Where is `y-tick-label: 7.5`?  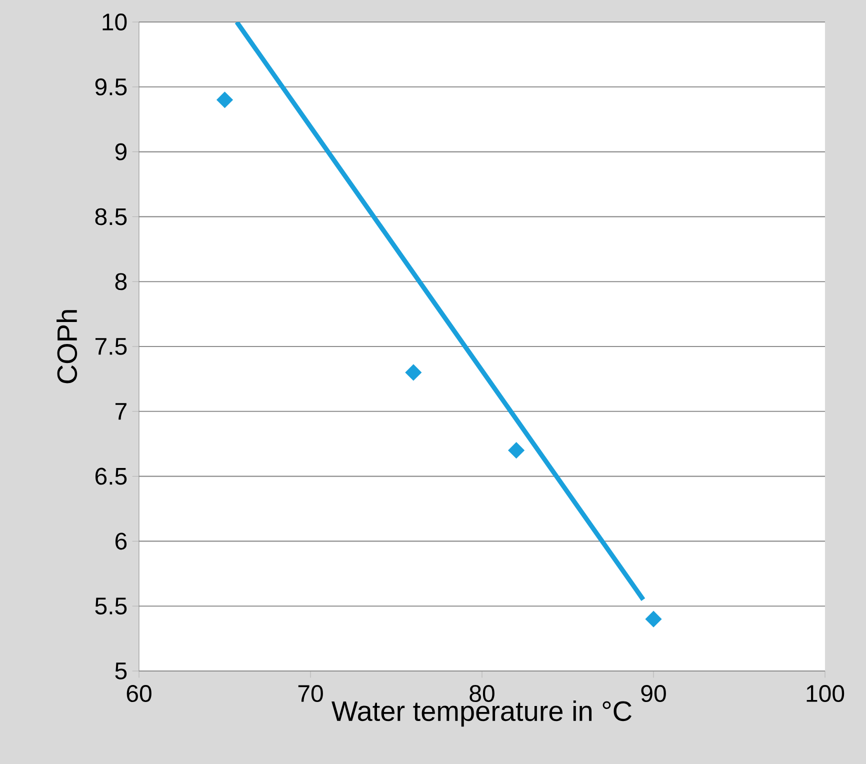 y-tick-label: 7.5 is located at coordinates (111, 346).